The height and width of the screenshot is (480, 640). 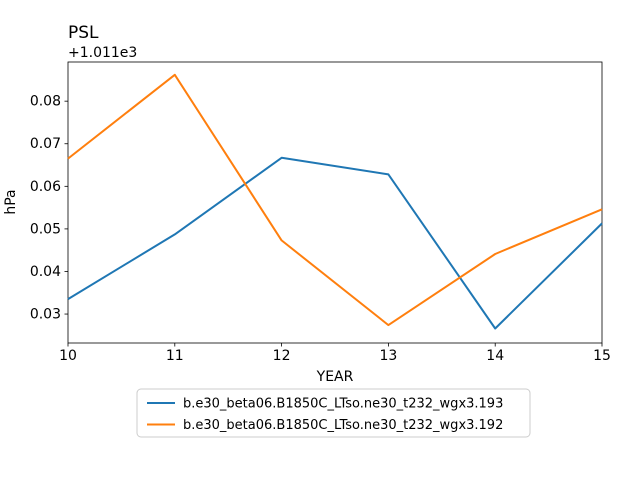 I want to click on chart-title: PSL, so click(x=83, y=33).